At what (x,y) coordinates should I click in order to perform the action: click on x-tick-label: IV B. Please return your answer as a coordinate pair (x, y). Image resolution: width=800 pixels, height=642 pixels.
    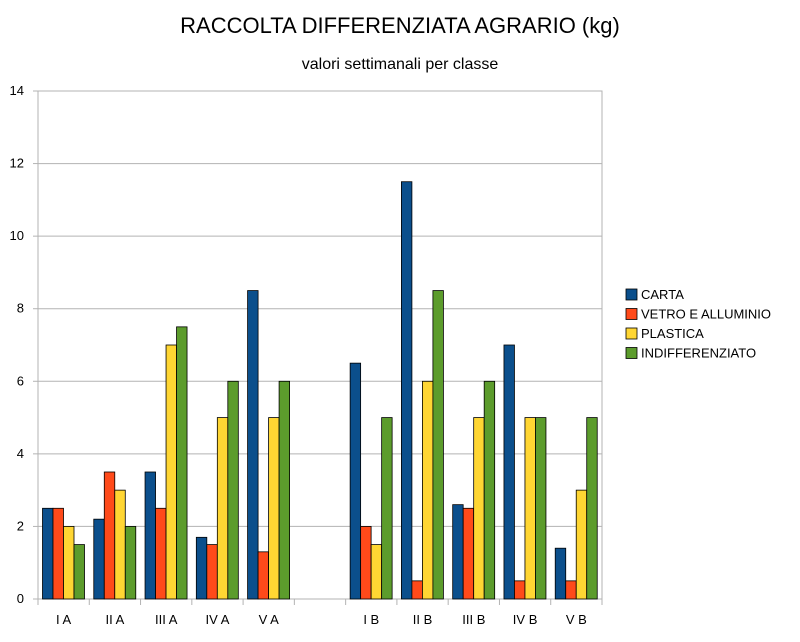
    Looking at the image, I should click on (525, 619).